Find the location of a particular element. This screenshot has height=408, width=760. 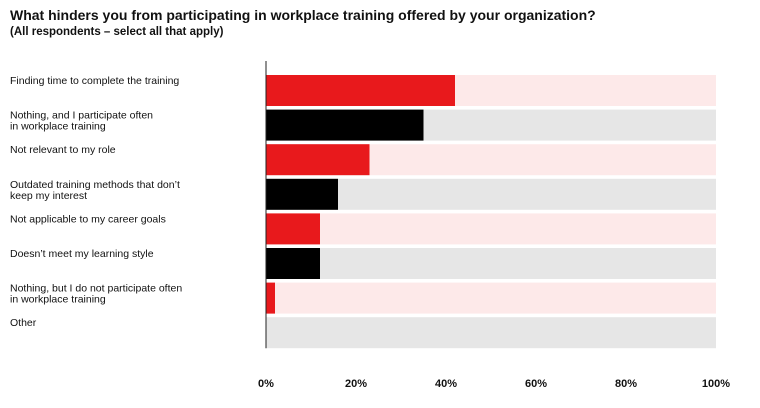

x-tick-label: 0% is located at coordinates (266, 384).